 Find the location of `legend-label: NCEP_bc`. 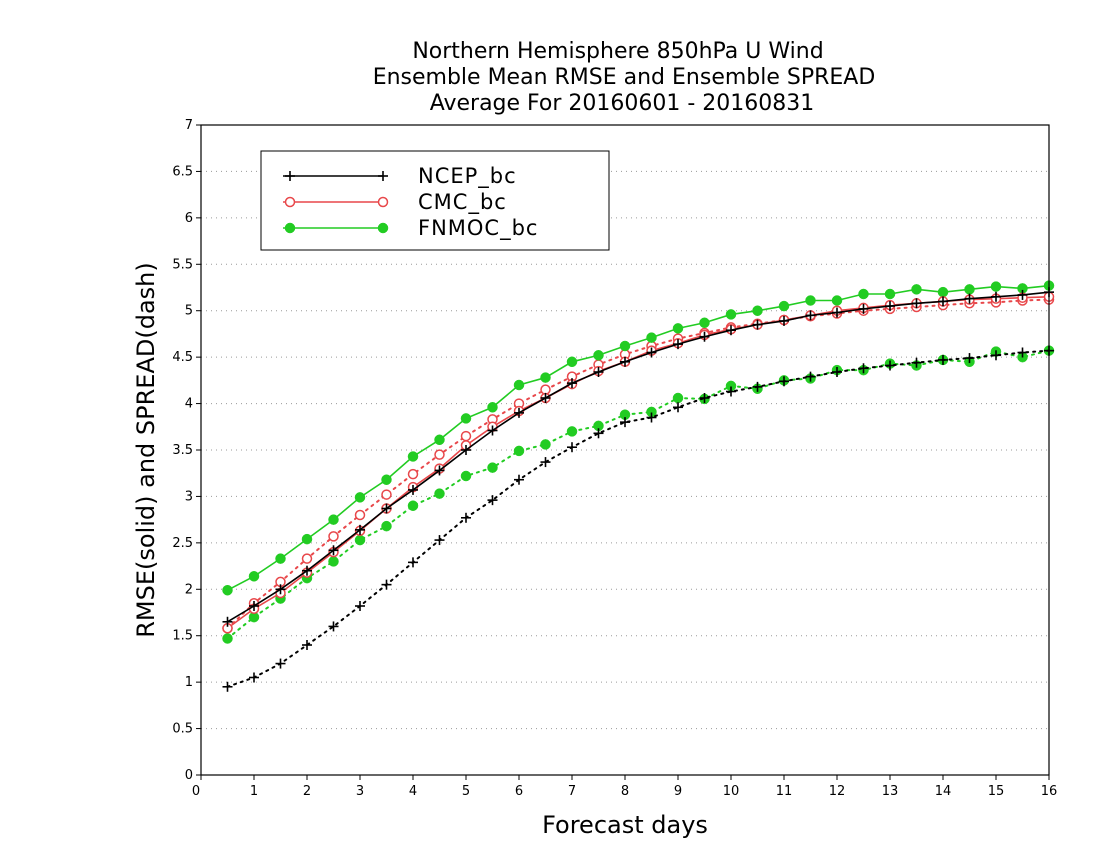

legend-label: NCEP_bc is located at coordinates (467, 176).